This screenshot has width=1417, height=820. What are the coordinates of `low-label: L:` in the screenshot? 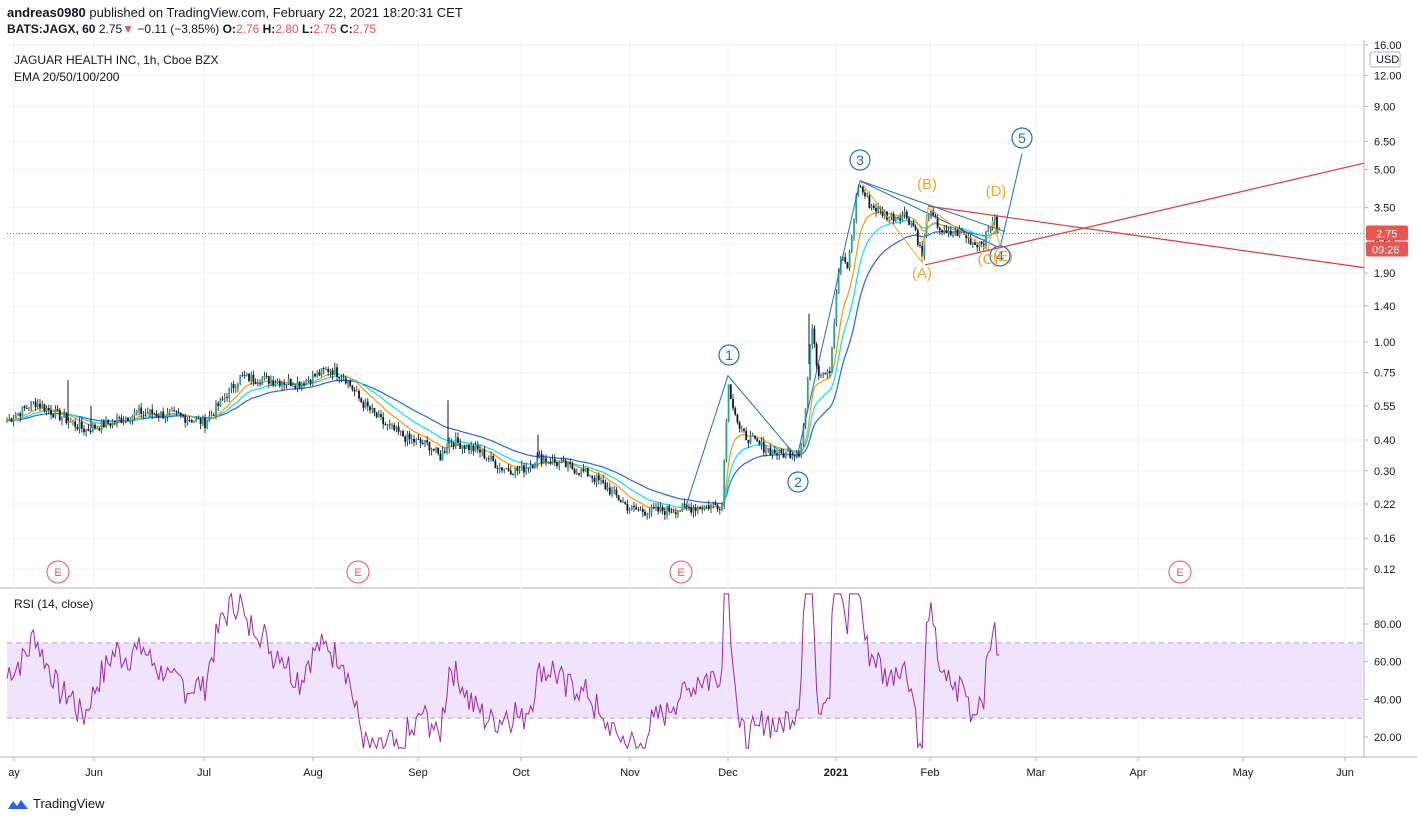 It's located at (308, 29).